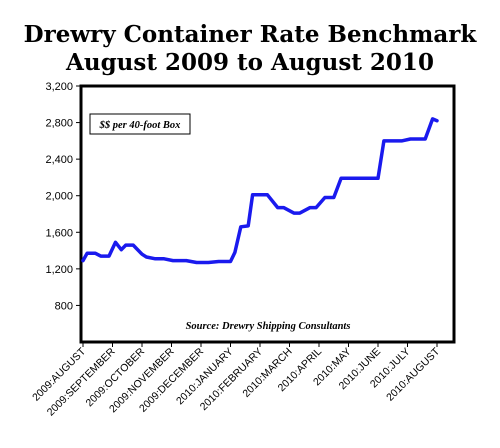 Image resolution: width=500 pixels, height=448 pixels. What do you see at coordinates (268, 326) in the screenshot?
I see `source-note: Source: Drewry Shipping Consultants` at bounding box center [268, 326].